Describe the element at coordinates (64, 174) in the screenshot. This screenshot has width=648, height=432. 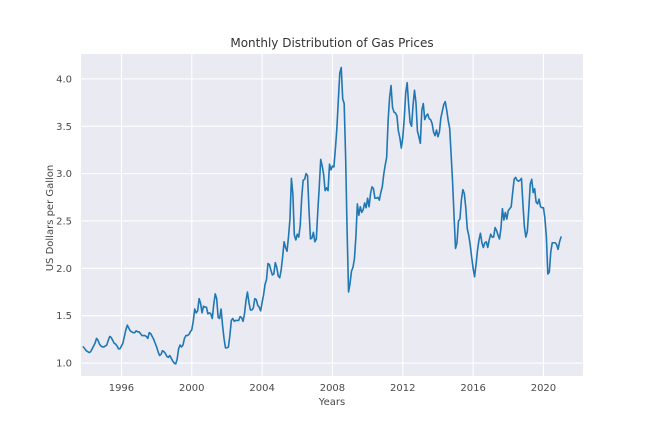
I see `y-tick-label: 3.0` at that location.